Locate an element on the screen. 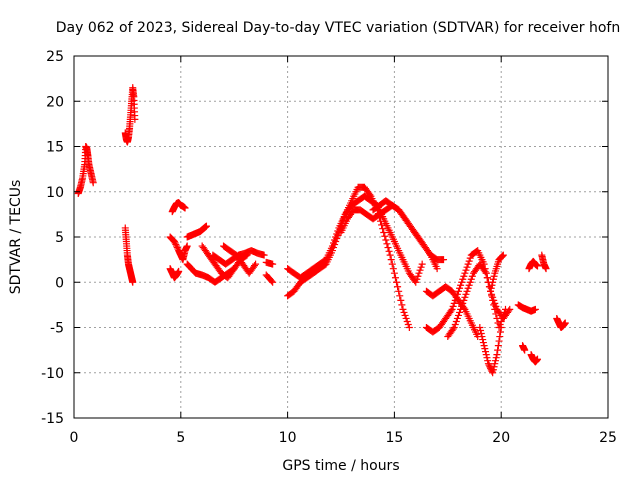 The width and height of the screenshot is (640, 480). x-tick-label: 25 is located at coordinates (608, 438).